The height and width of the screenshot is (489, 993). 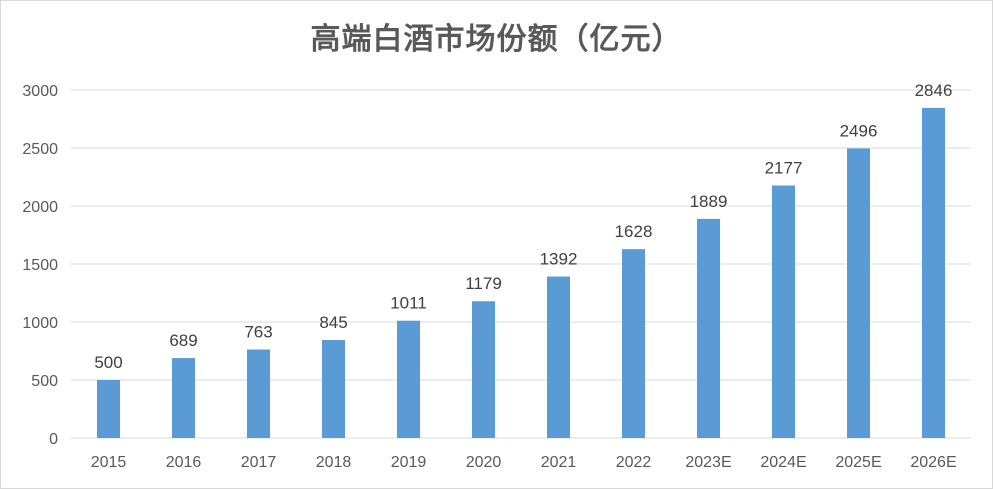 I want to click on data-label-2020: 1179, so click(x=483, y=283).